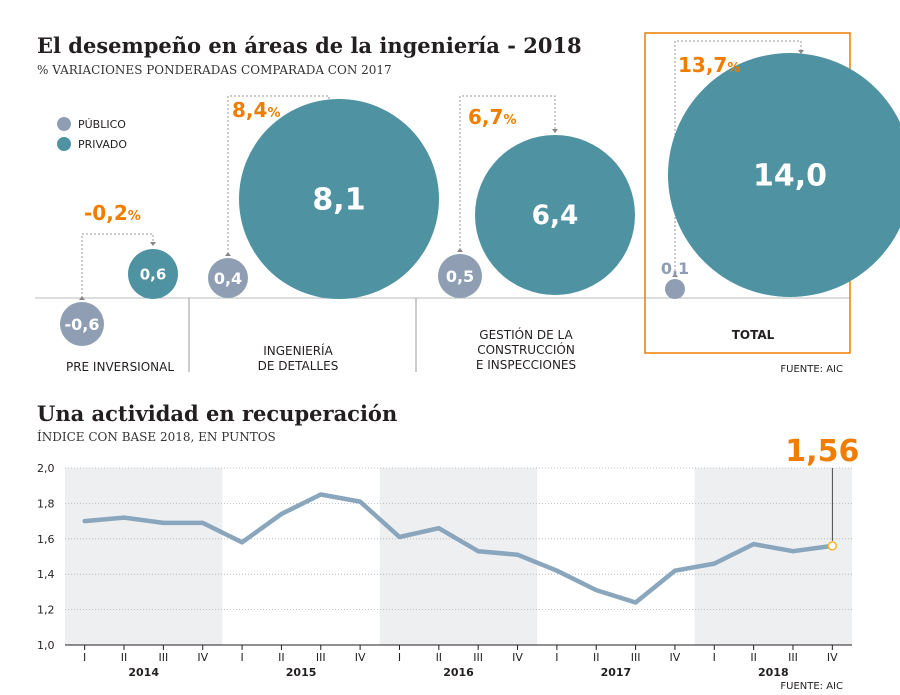 This screenshot has width=900, height=695. What do you see at coordinates (753, 657) in the screenshot?
I see `quarter-label-17: II` at bounding box center [753, 657].